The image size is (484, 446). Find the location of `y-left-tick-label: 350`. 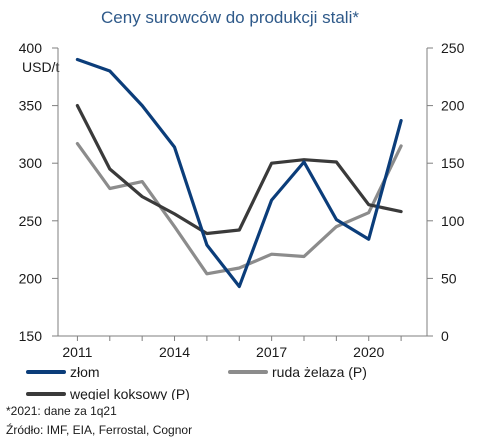

y-left-tick-label: 350 is located at coordinates (31, 106).